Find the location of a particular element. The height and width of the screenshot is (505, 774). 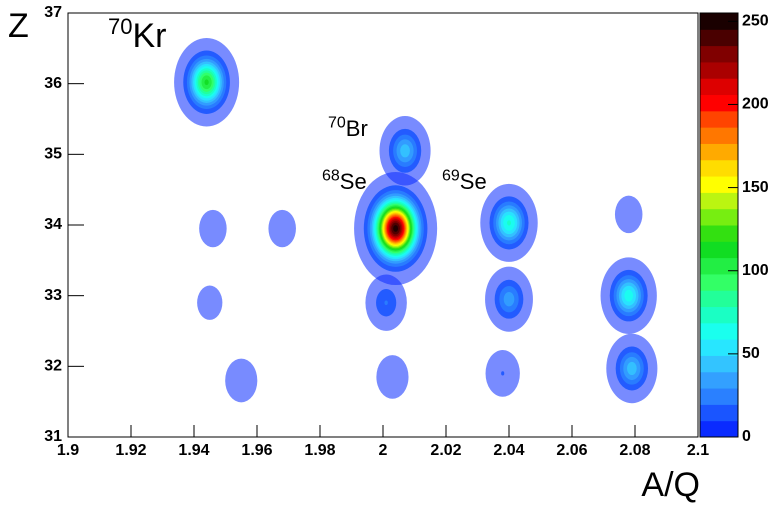

x-tick-label: 1.94 is located at coordinates (193, 450).